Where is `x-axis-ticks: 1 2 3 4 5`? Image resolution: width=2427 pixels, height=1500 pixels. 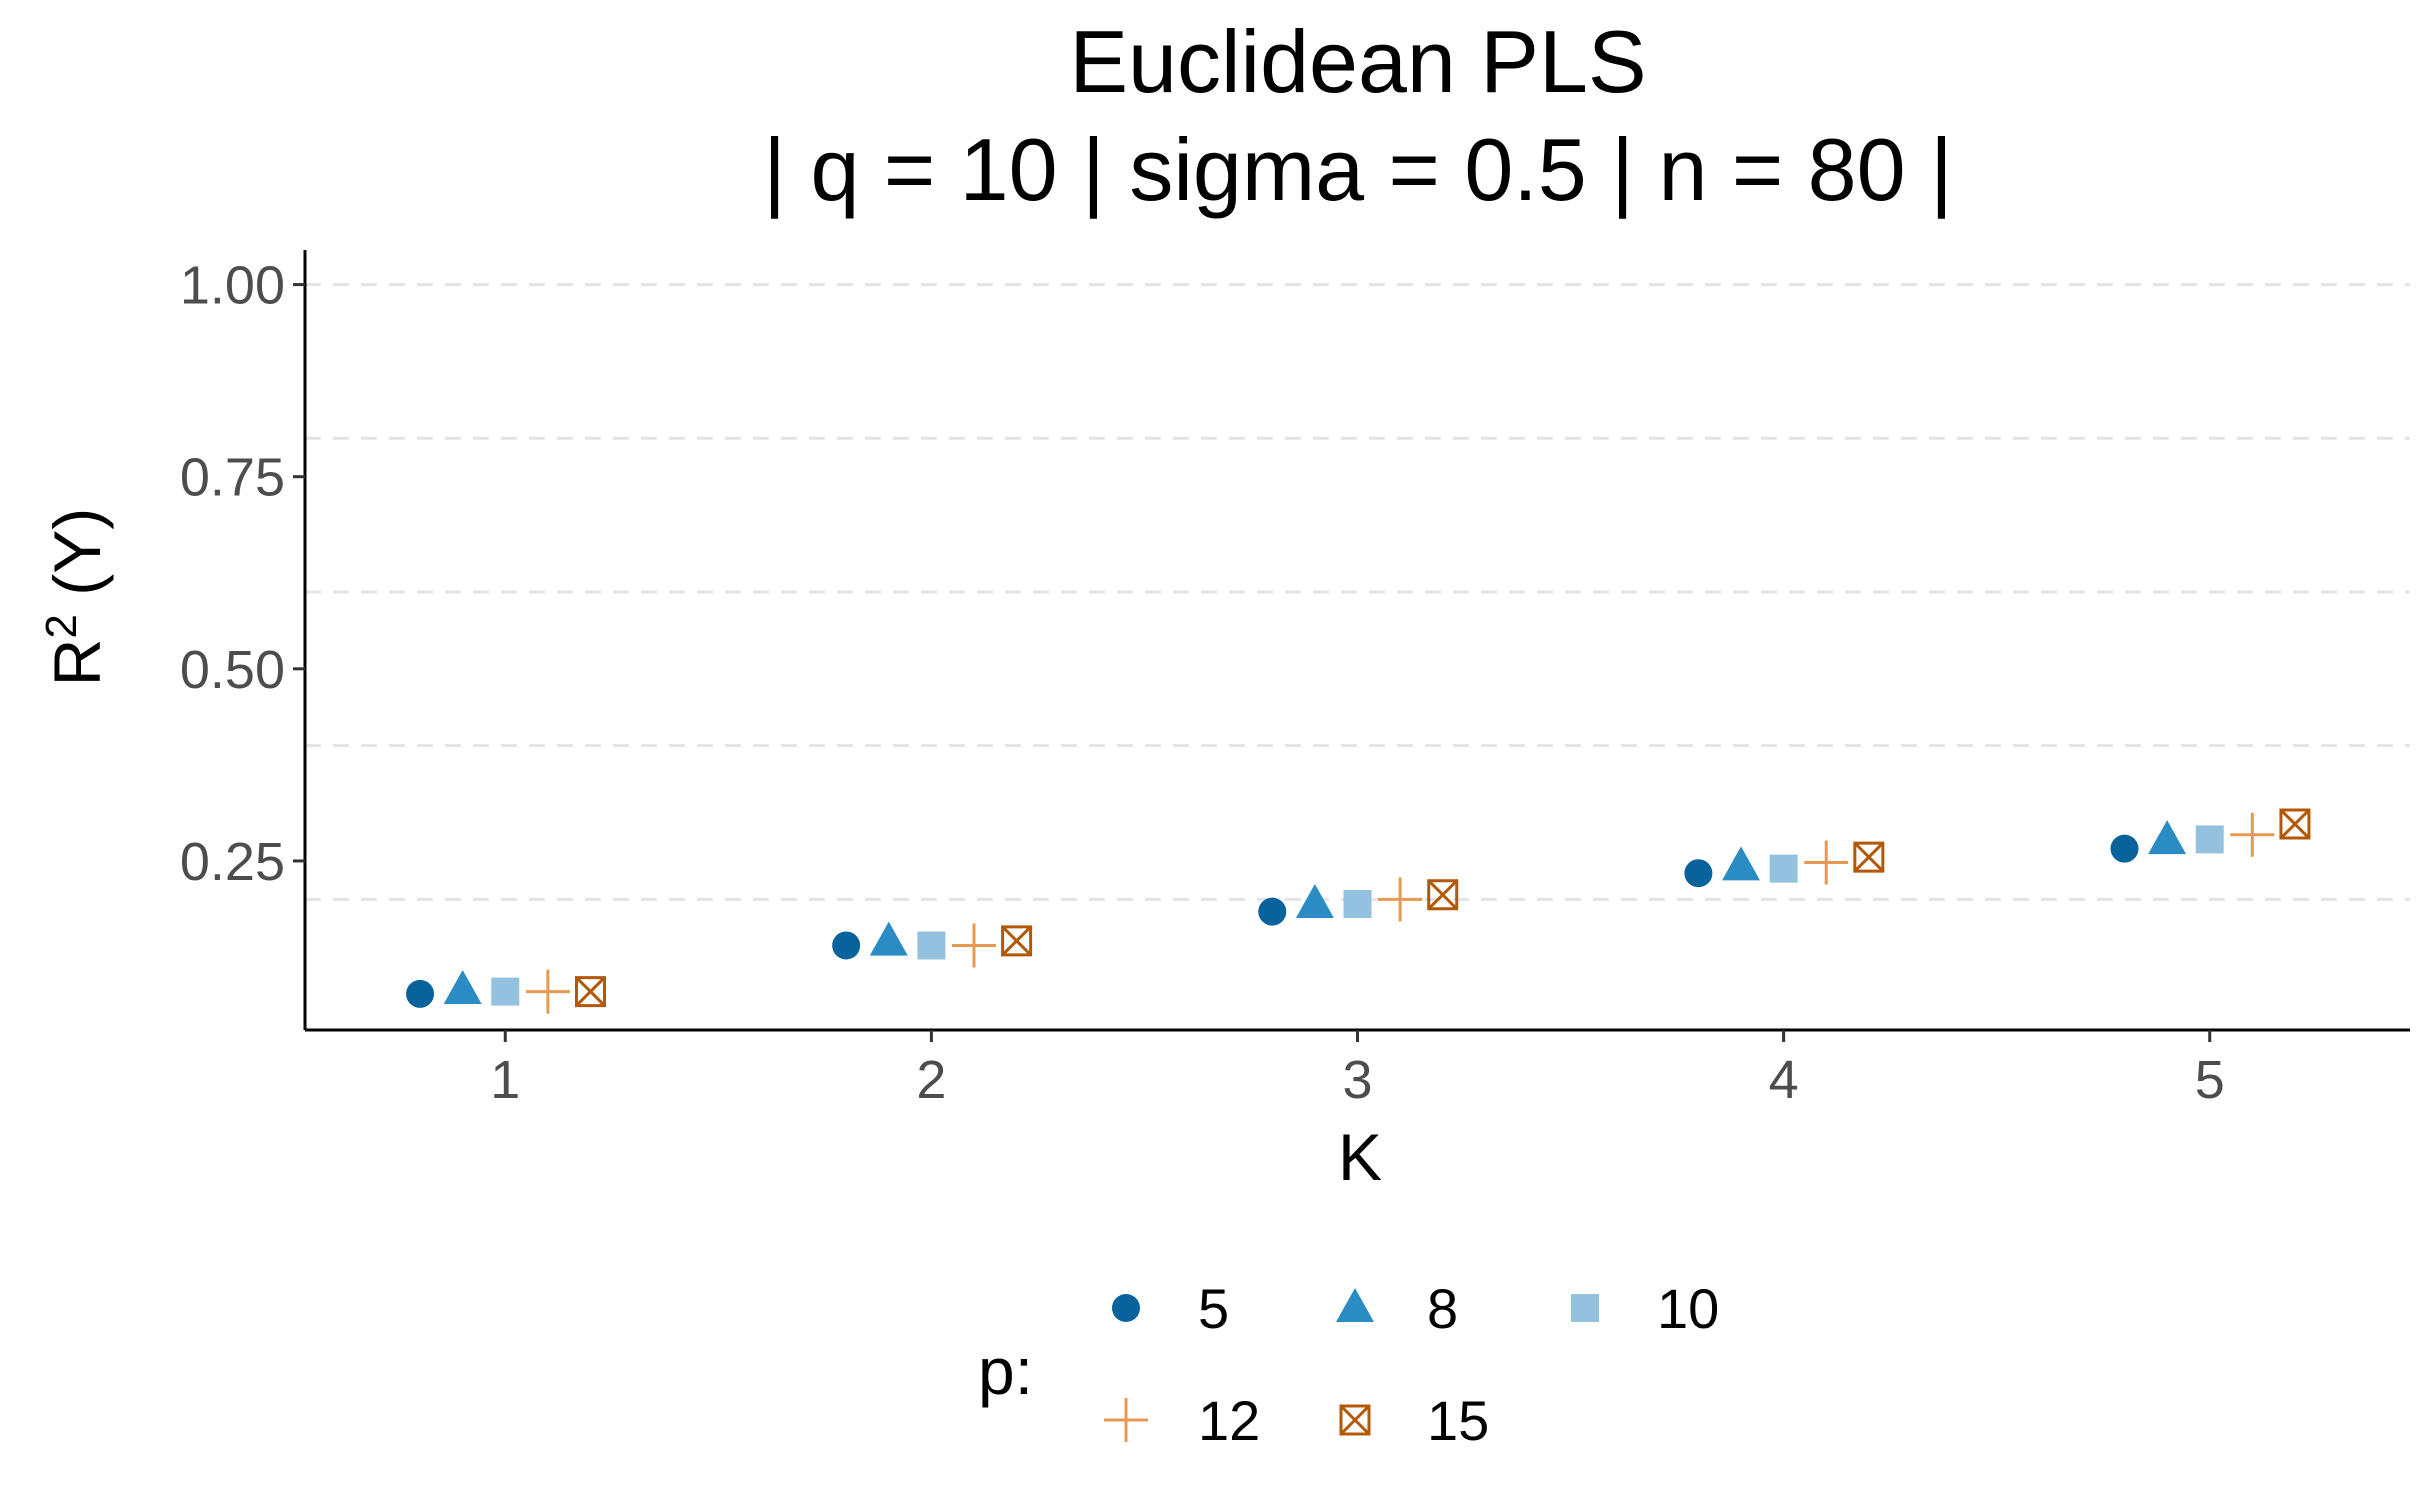 x-axis-ticks: 1 2 3 4 5 is located at coordinates (1357, 1070).